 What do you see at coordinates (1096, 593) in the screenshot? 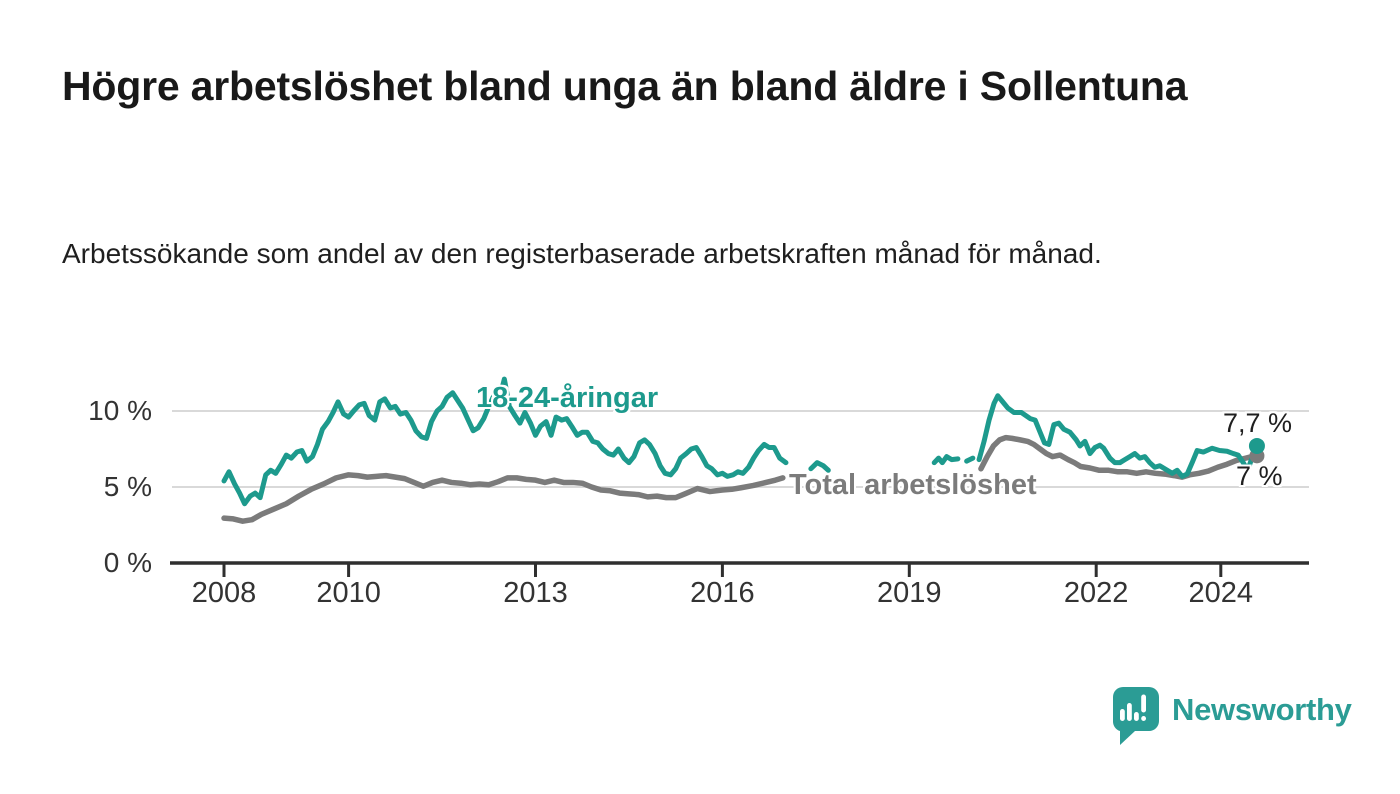
I see `x-tick-label: 2022` at bounding box center [1096, 593].